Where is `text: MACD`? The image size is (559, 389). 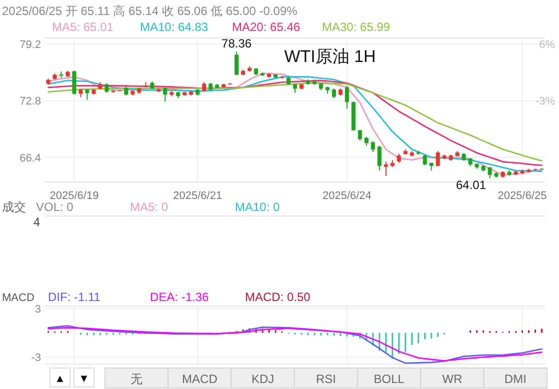
text: MACD is located at coordinates (200, 379).